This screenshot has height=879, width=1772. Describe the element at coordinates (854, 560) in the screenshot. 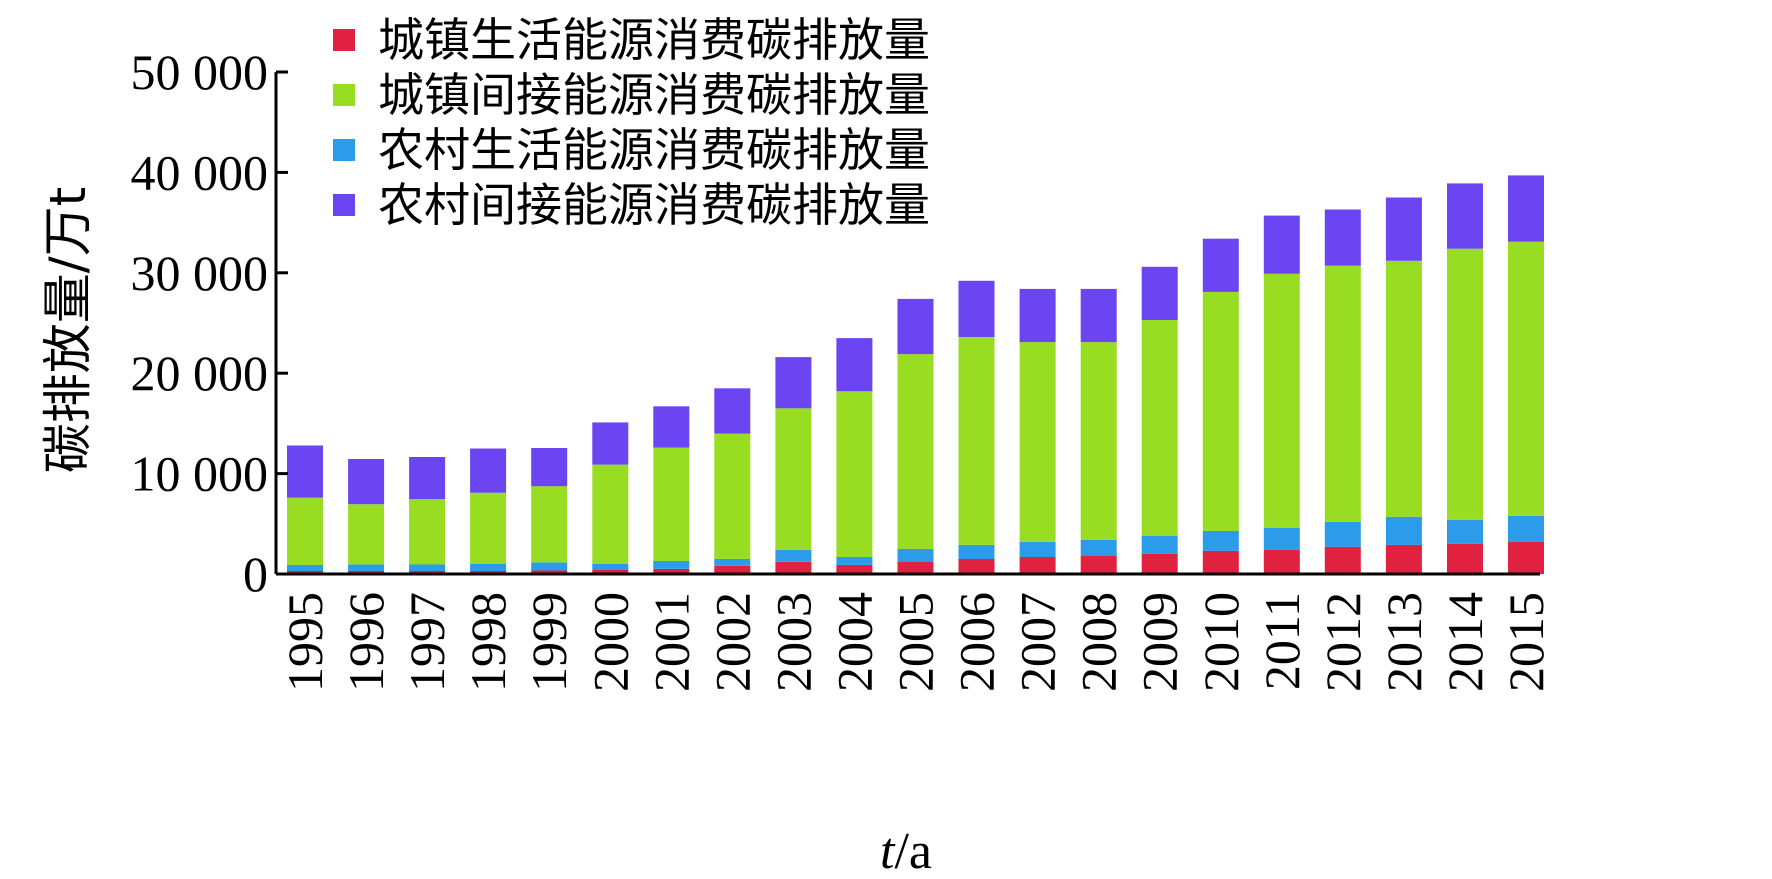

I see `bar-segment-2004-s1` at that location.